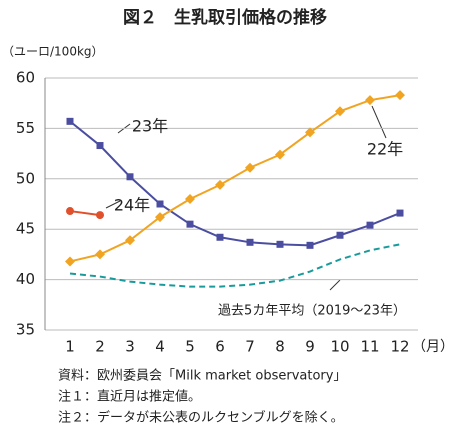 The image size is (450, 432). What do you see at coordinates (25, 279) in the screenshot?
I see `y-tick-label: 40` at bounding box center [25, 279].